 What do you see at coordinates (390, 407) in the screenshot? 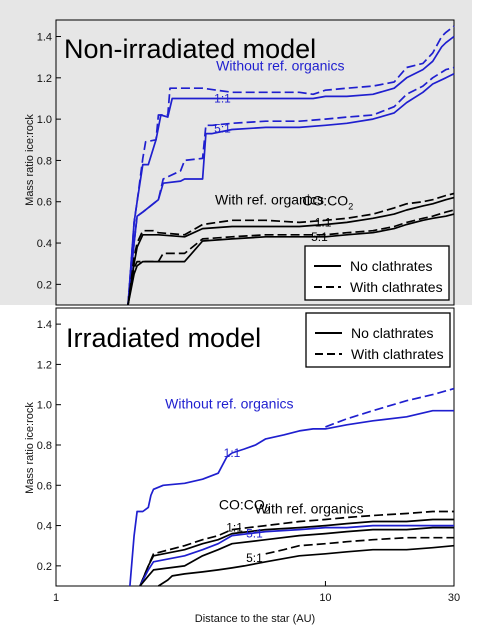
I see `series-line-1-dashed` at bounding box center [390, 407].